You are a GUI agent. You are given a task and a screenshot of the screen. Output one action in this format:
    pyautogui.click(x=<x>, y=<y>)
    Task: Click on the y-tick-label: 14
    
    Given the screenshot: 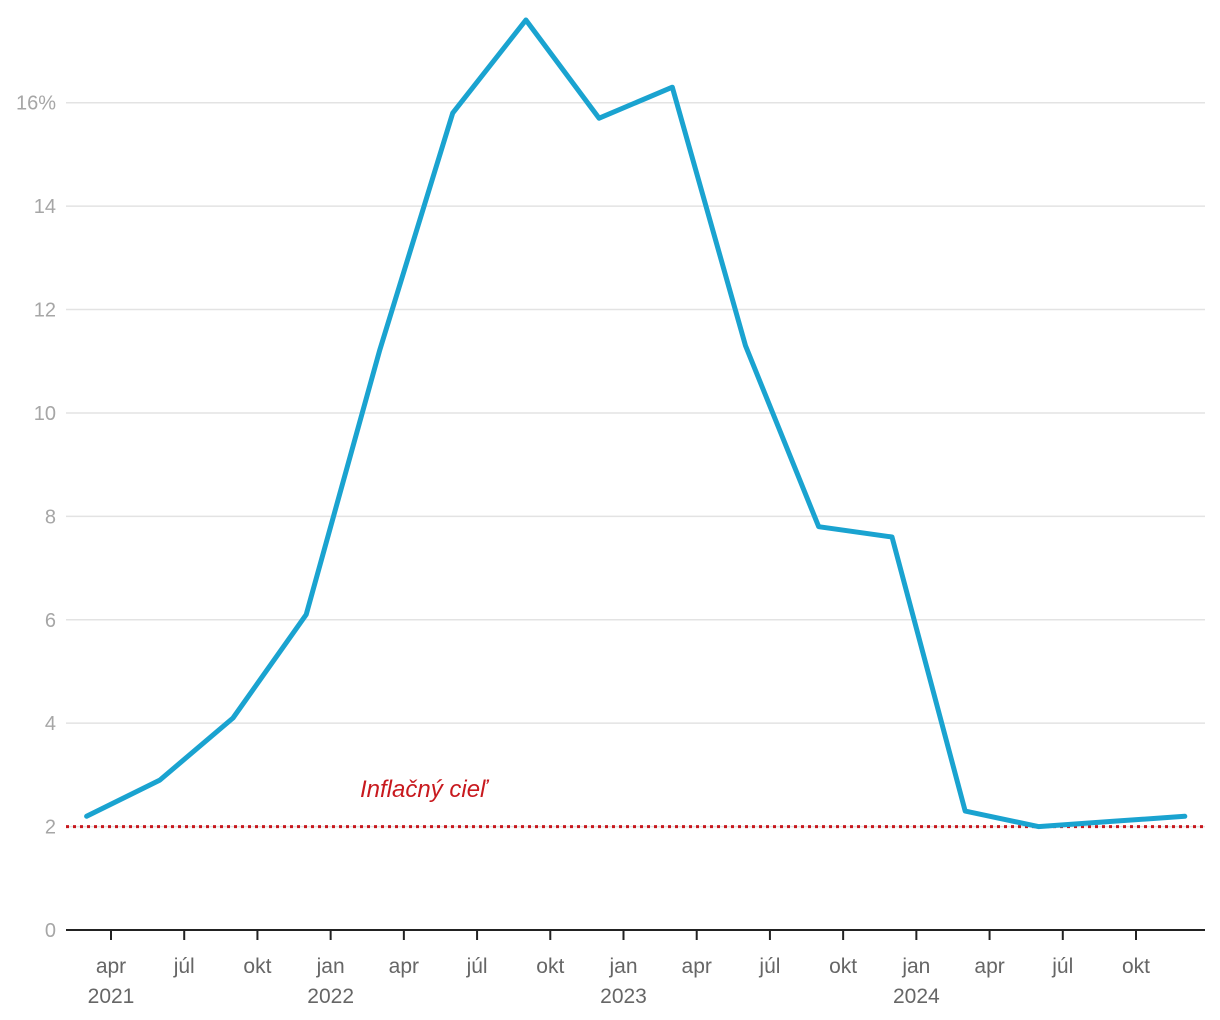 What is the action you would take?
    pyautogui.click(x=45, y=207)
    